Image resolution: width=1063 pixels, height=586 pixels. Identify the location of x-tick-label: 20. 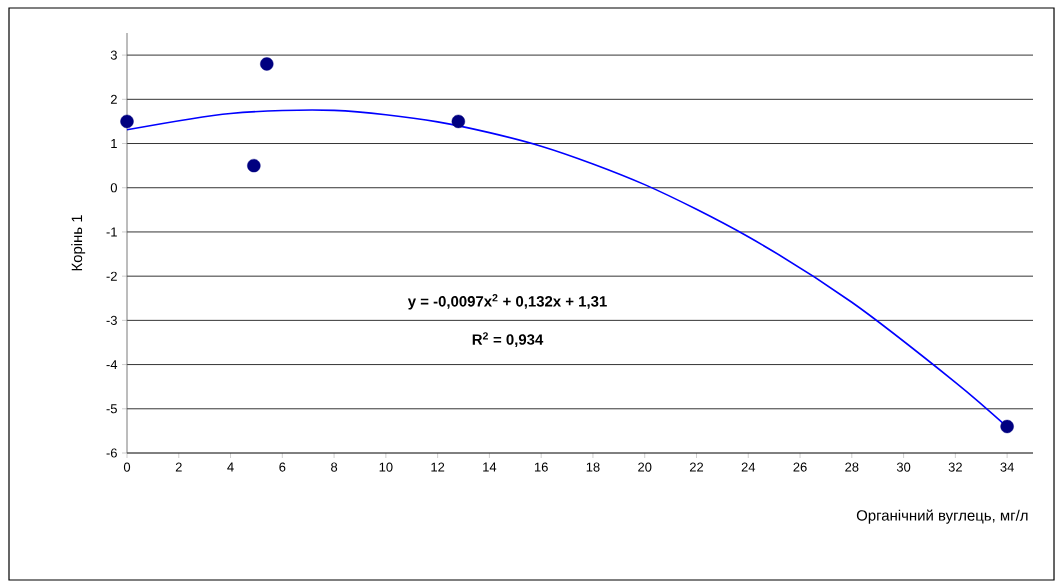
(645, 467).